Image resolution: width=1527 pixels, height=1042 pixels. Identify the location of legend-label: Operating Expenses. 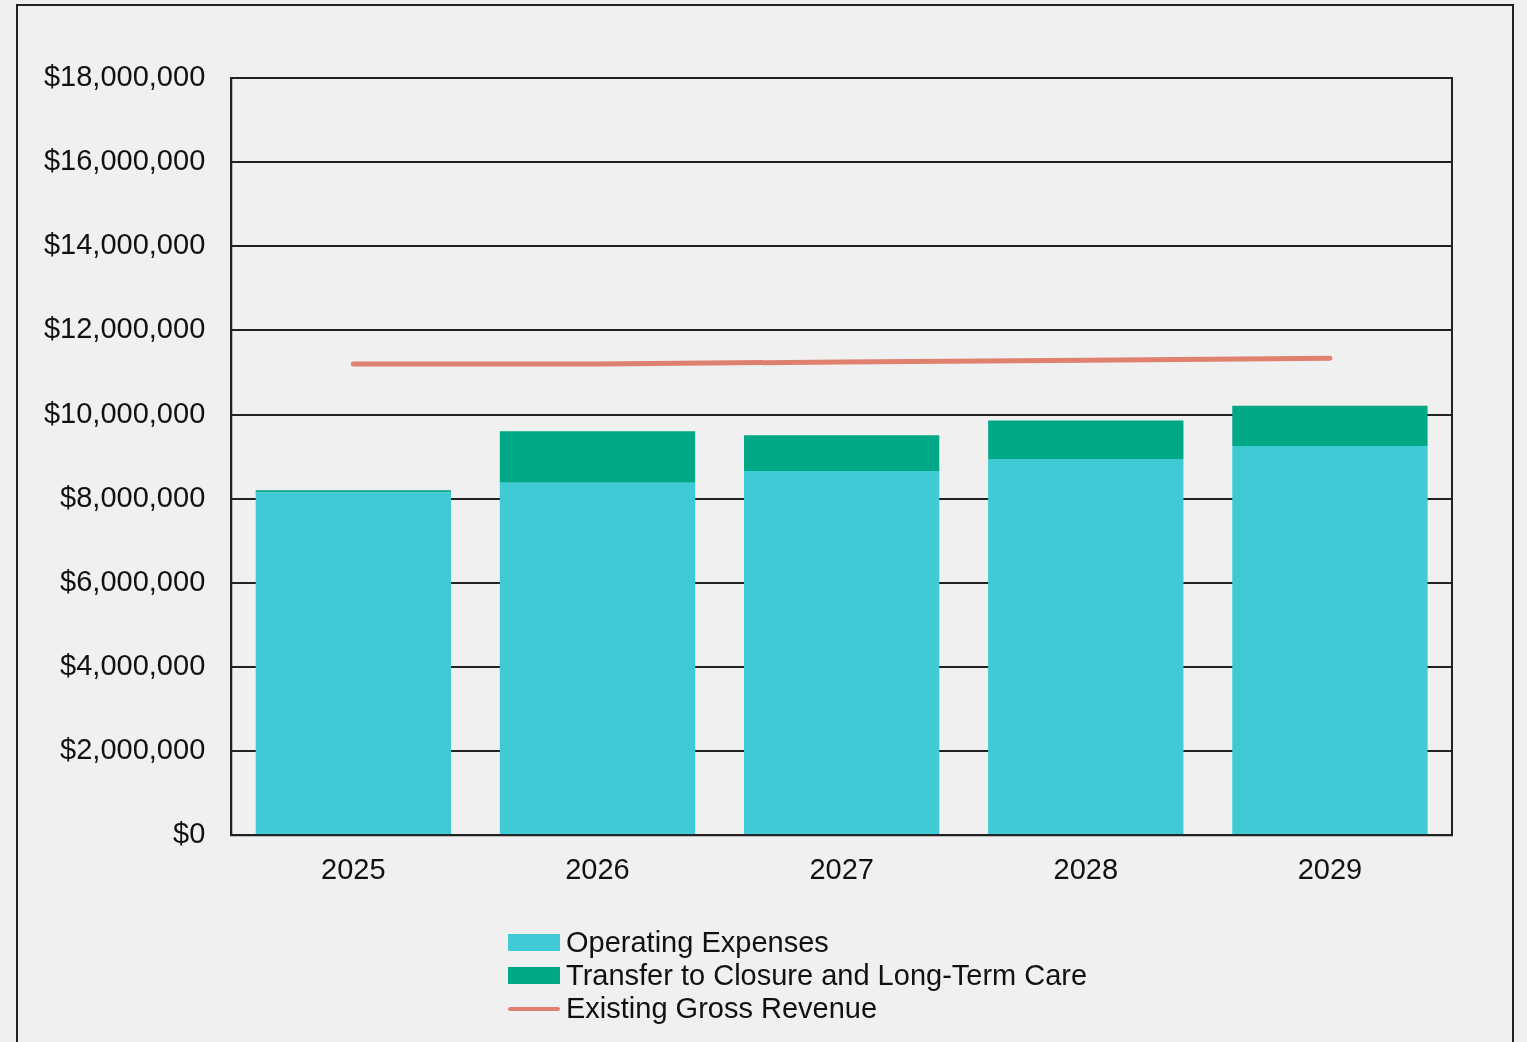
(697, 942).